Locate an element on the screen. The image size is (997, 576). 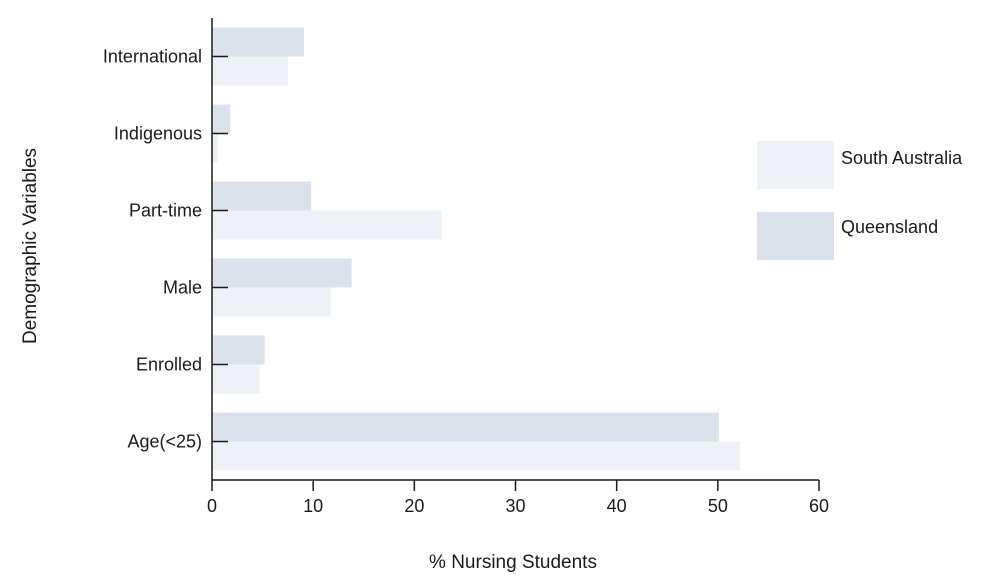
legend-swatch-queensland is located at coordinates (795, 236).